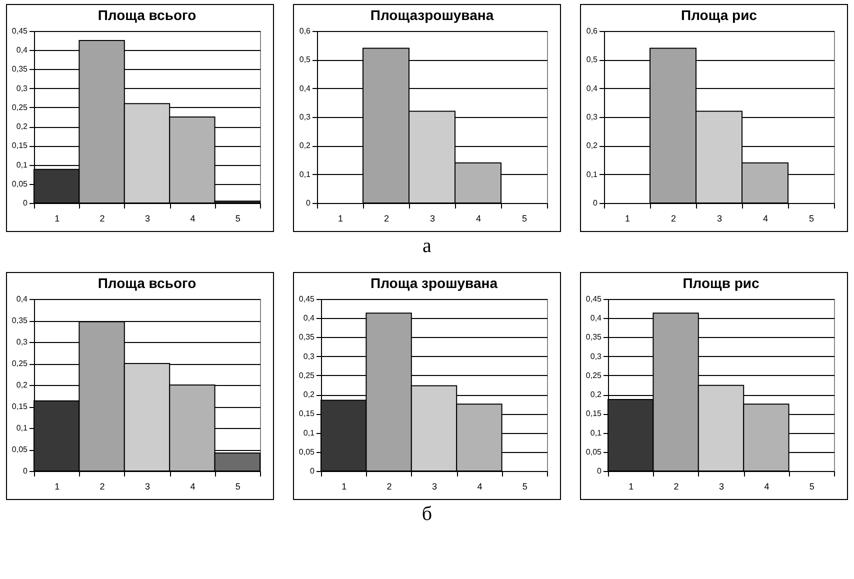 The height and width of the screenshot is (579, 854). Describe the element at coordinates (721, 283) in the screenshot. I see `chart-title: Площв рис` at that location.